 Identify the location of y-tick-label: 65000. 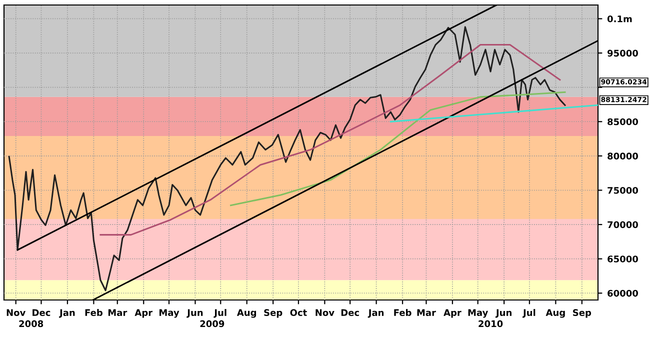
(623, 259).